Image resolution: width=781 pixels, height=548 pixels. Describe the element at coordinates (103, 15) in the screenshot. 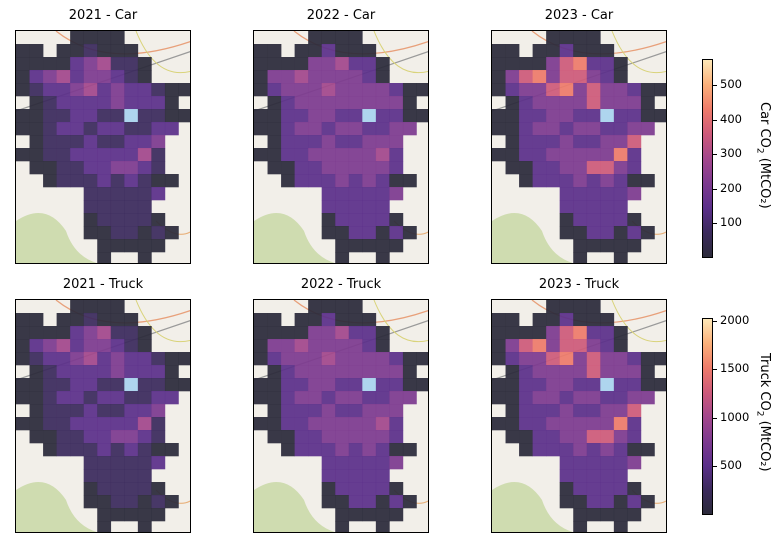

I see `panel-title: 2021 - Car` at that location.